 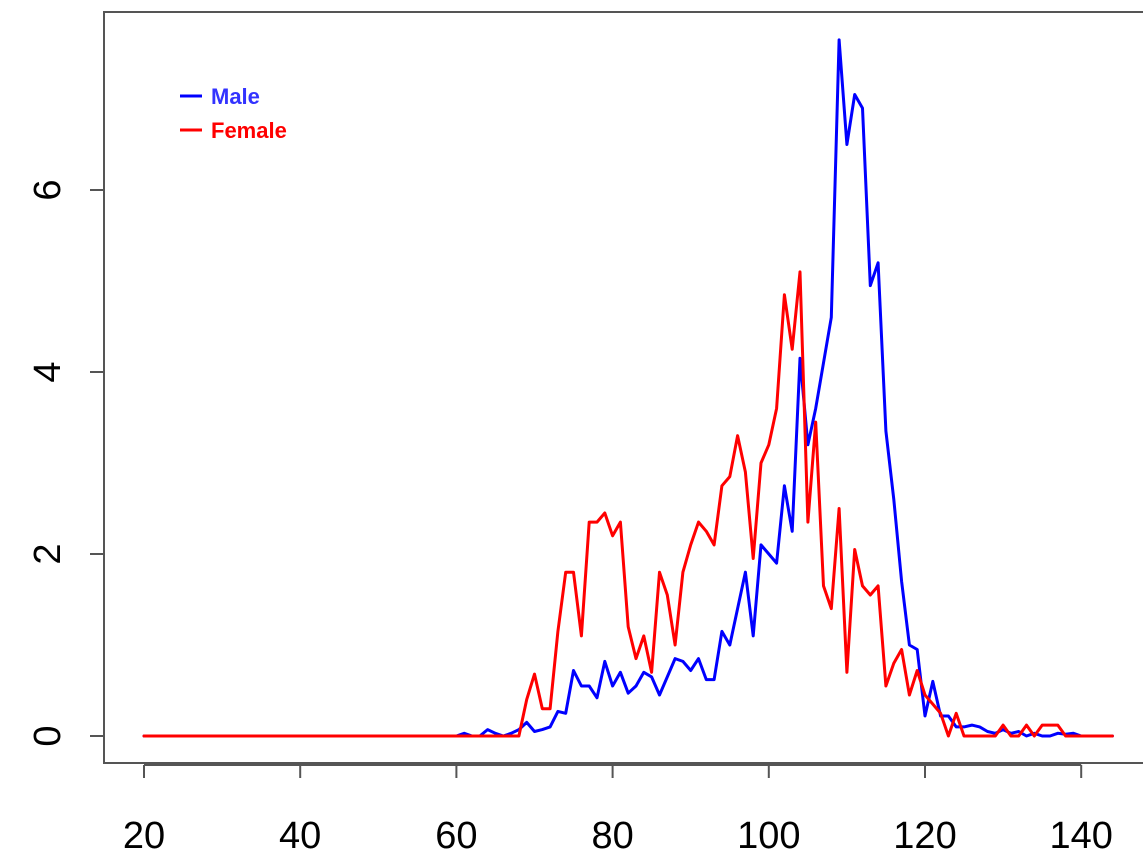 What do you see at coordinates (1080, 836) in the screenshot?
I see `x-tick-label: 140` at bounding box center [1080, 836].